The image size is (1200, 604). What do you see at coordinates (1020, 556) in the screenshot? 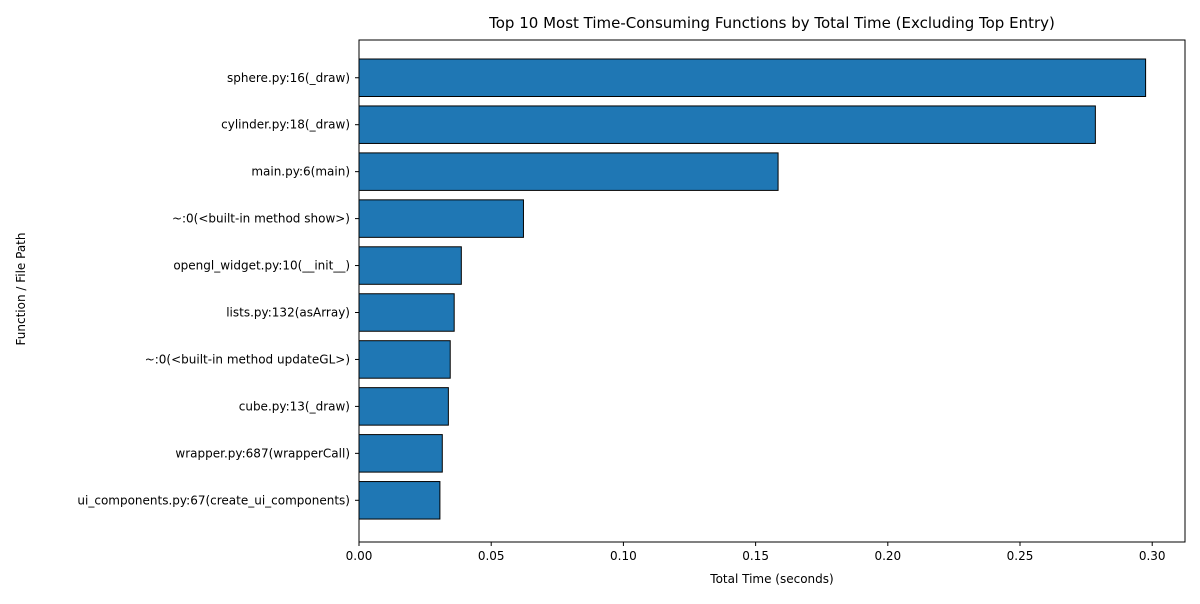
I see `x-tick-label: 0.25` at bounding box center [1020, 556].